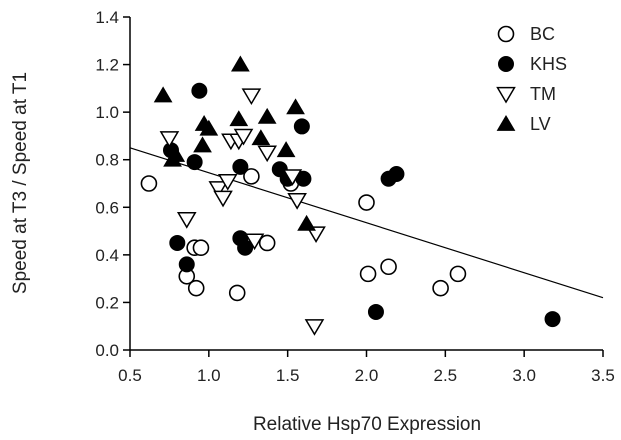  I want to click on legend-marker-khs, so click(506, 64).